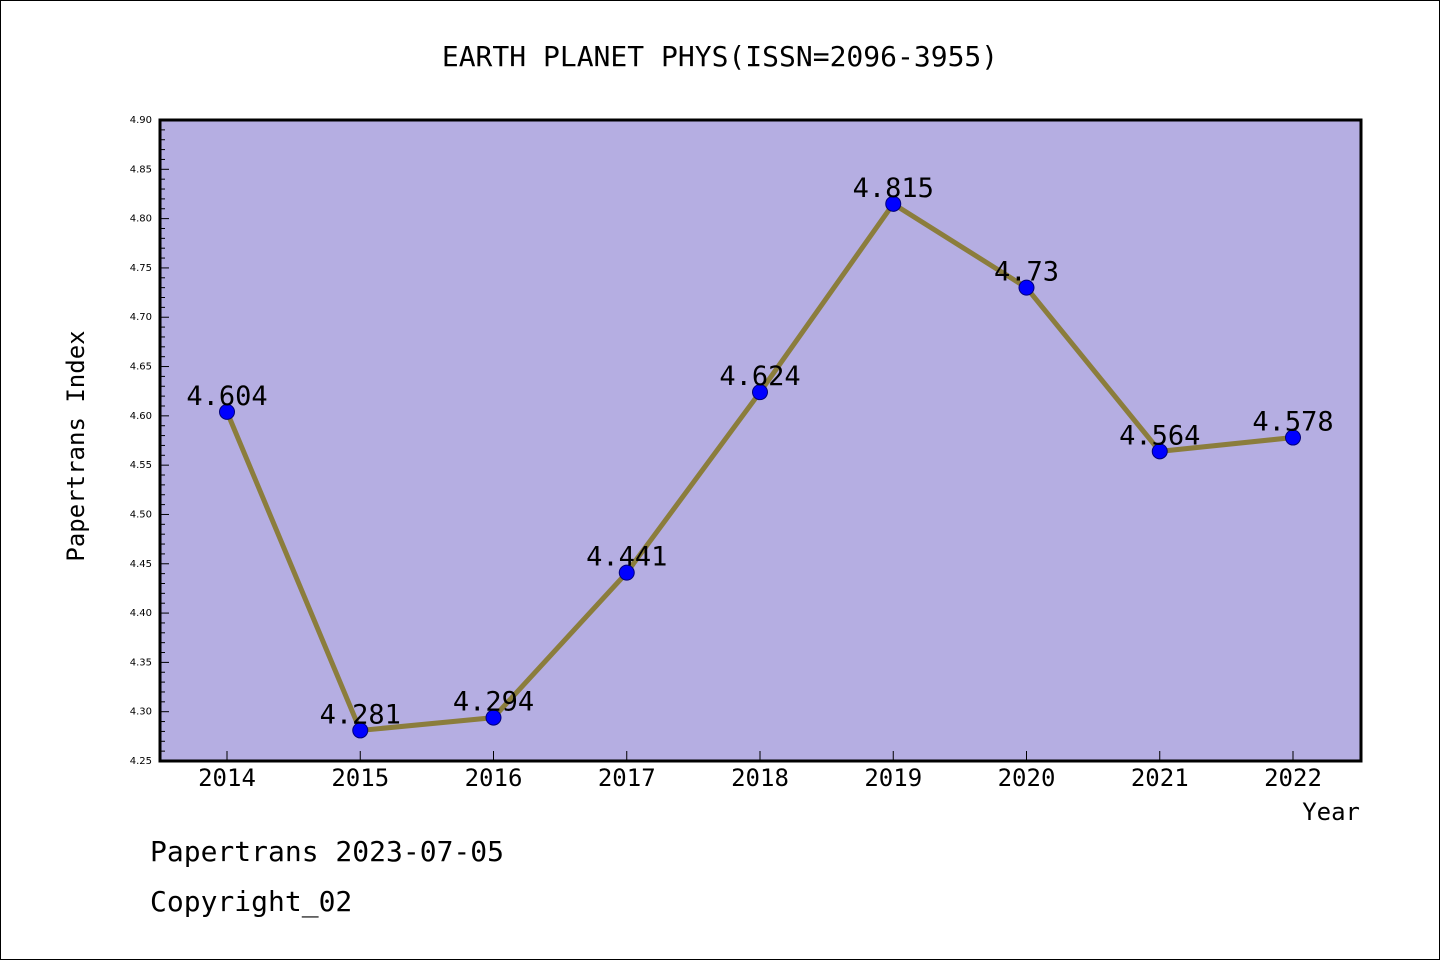  What do you see at coordinates (760, 778) in the screenshot?
I see `x-tick-label: 2018` at bounding box center [760, 778].